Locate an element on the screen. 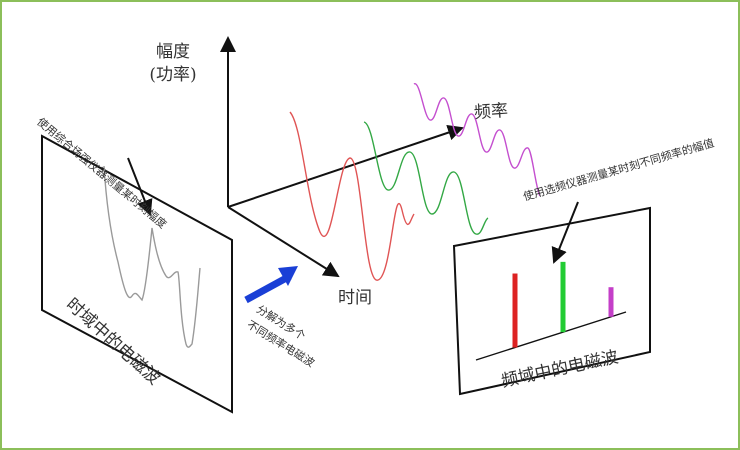 This screenshot has width=740, height=450. magenta-wave is located at coordinates (477, 140).